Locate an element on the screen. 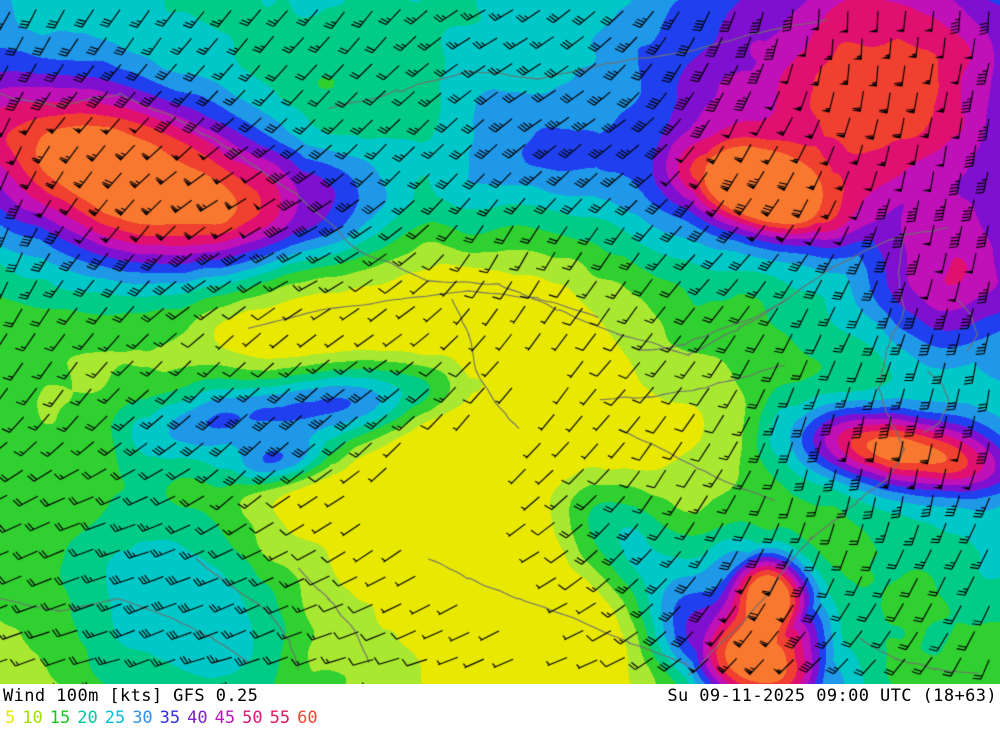 The width and height of the screenshot is (1000, 733). color-scale-legend: 5 10 15 20 25 30 35 40 45 50 55 60 is located at coordinates (165, 718).